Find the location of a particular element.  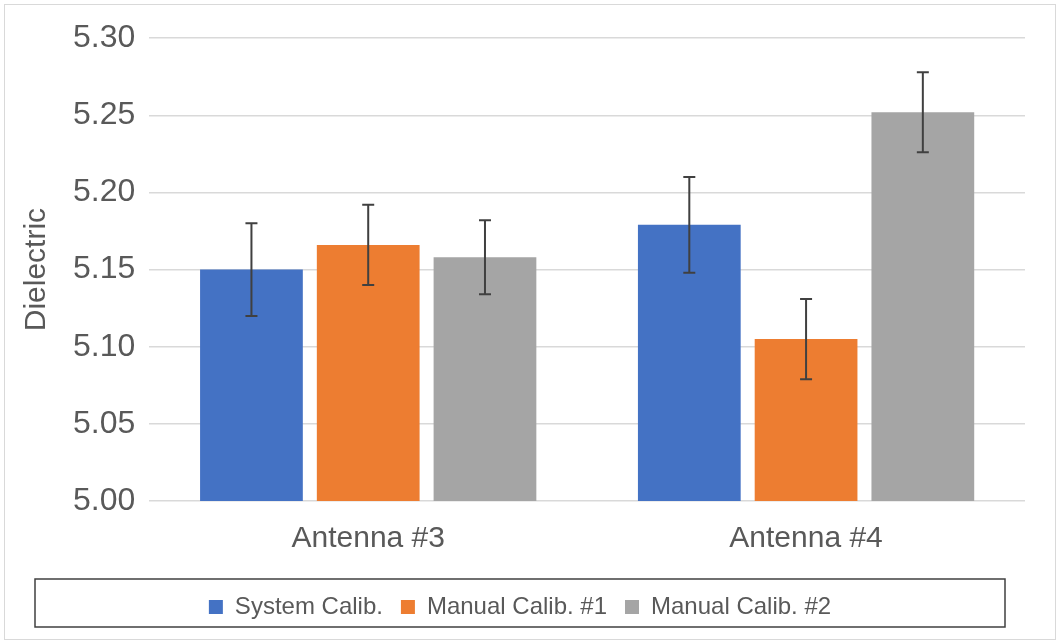

legend-label: Manual Calib. #1 is located at coordinates (517, 605).